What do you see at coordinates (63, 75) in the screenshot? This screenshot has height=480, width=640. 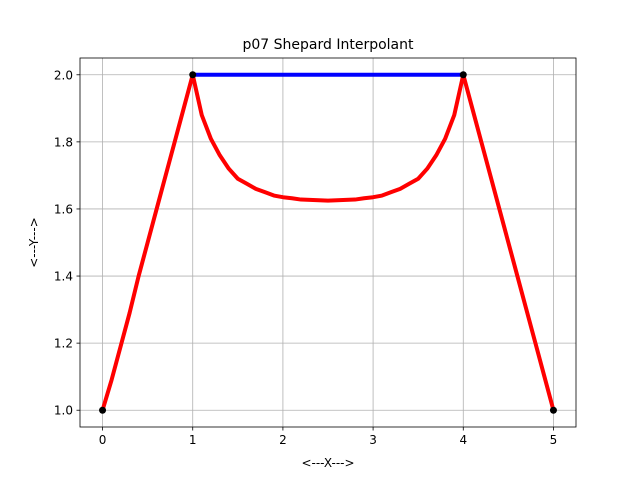 I see `y-tick-label: 2.0` at bounding box center [63, 75].